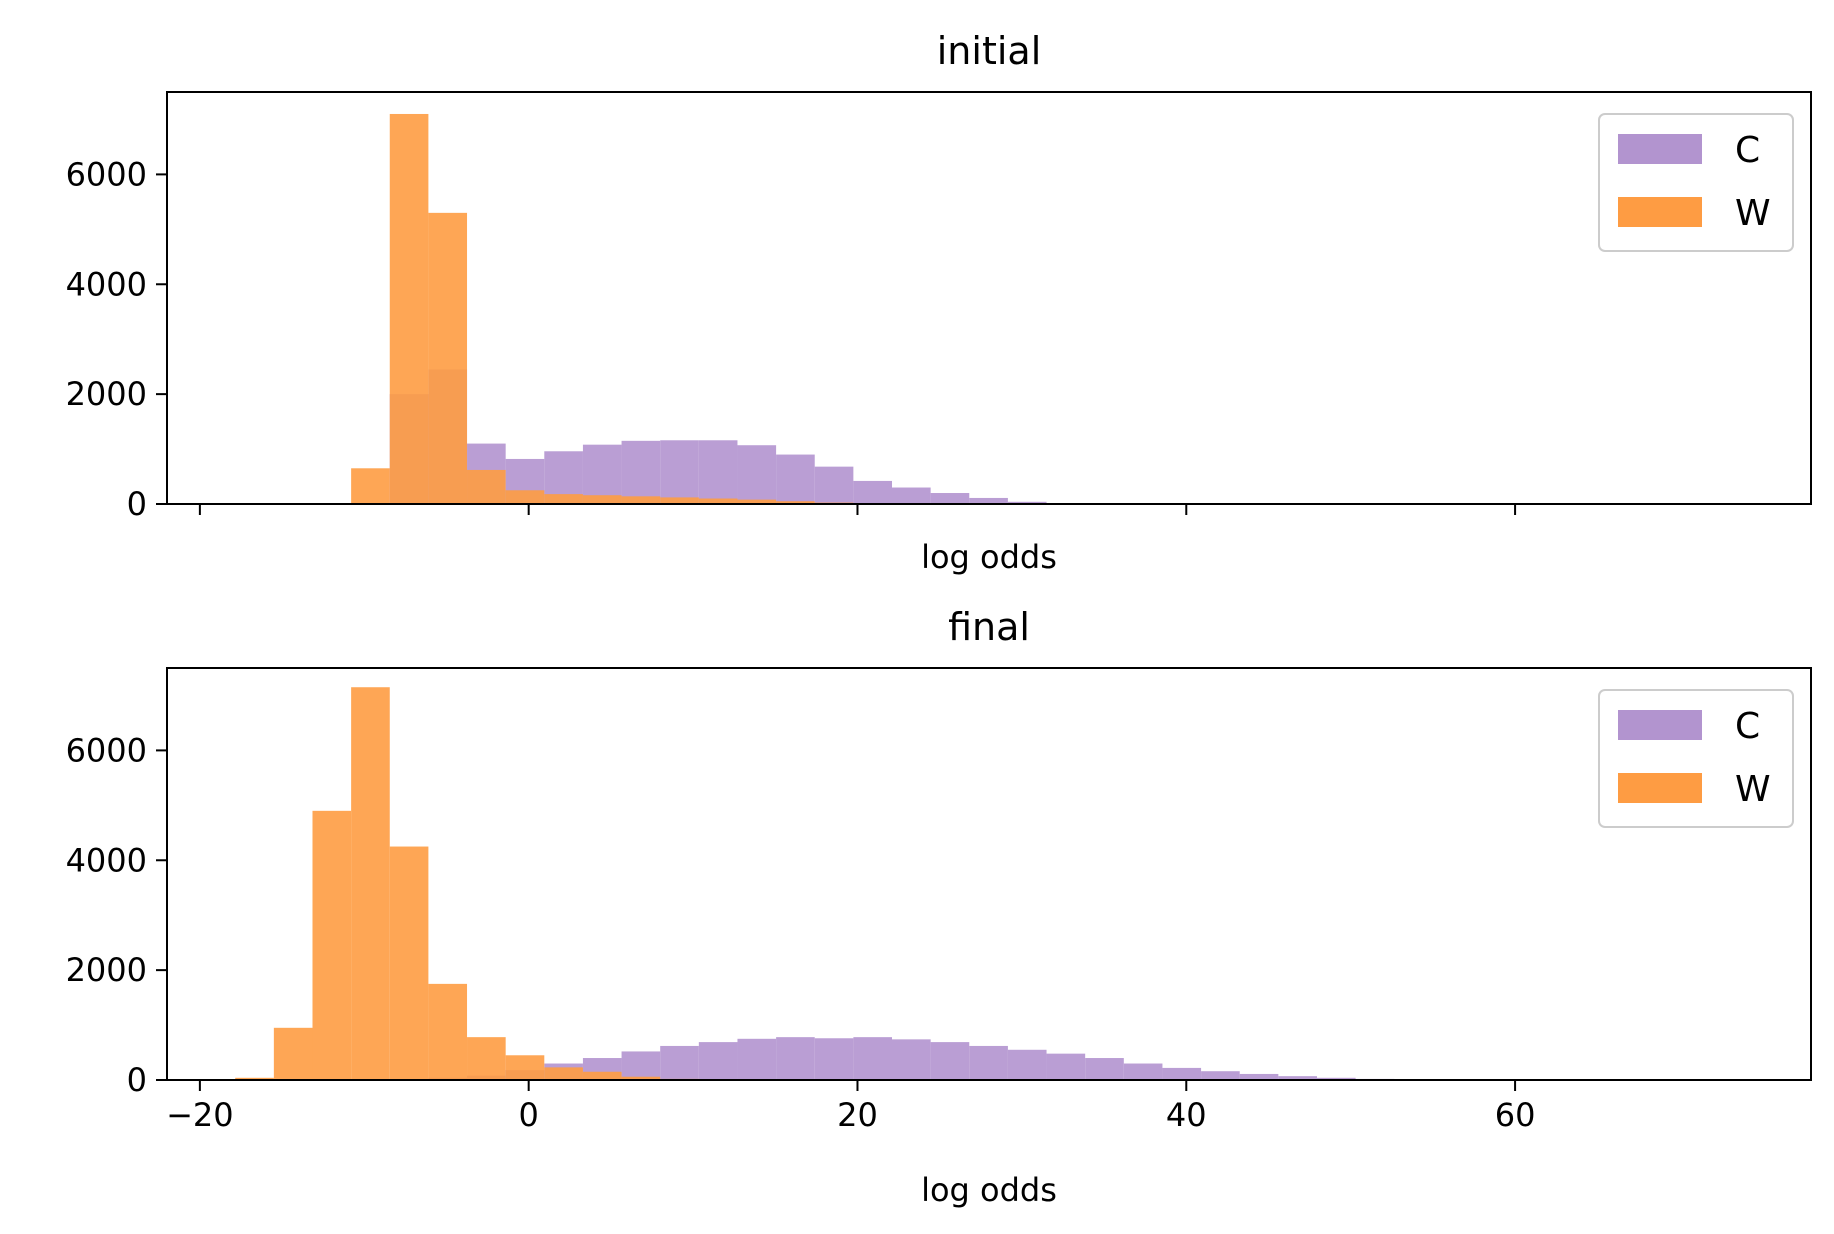 This screenshot has width=1834, height=1234. I want to click on subplot-initial-legend: C W, so click(1696, 182).